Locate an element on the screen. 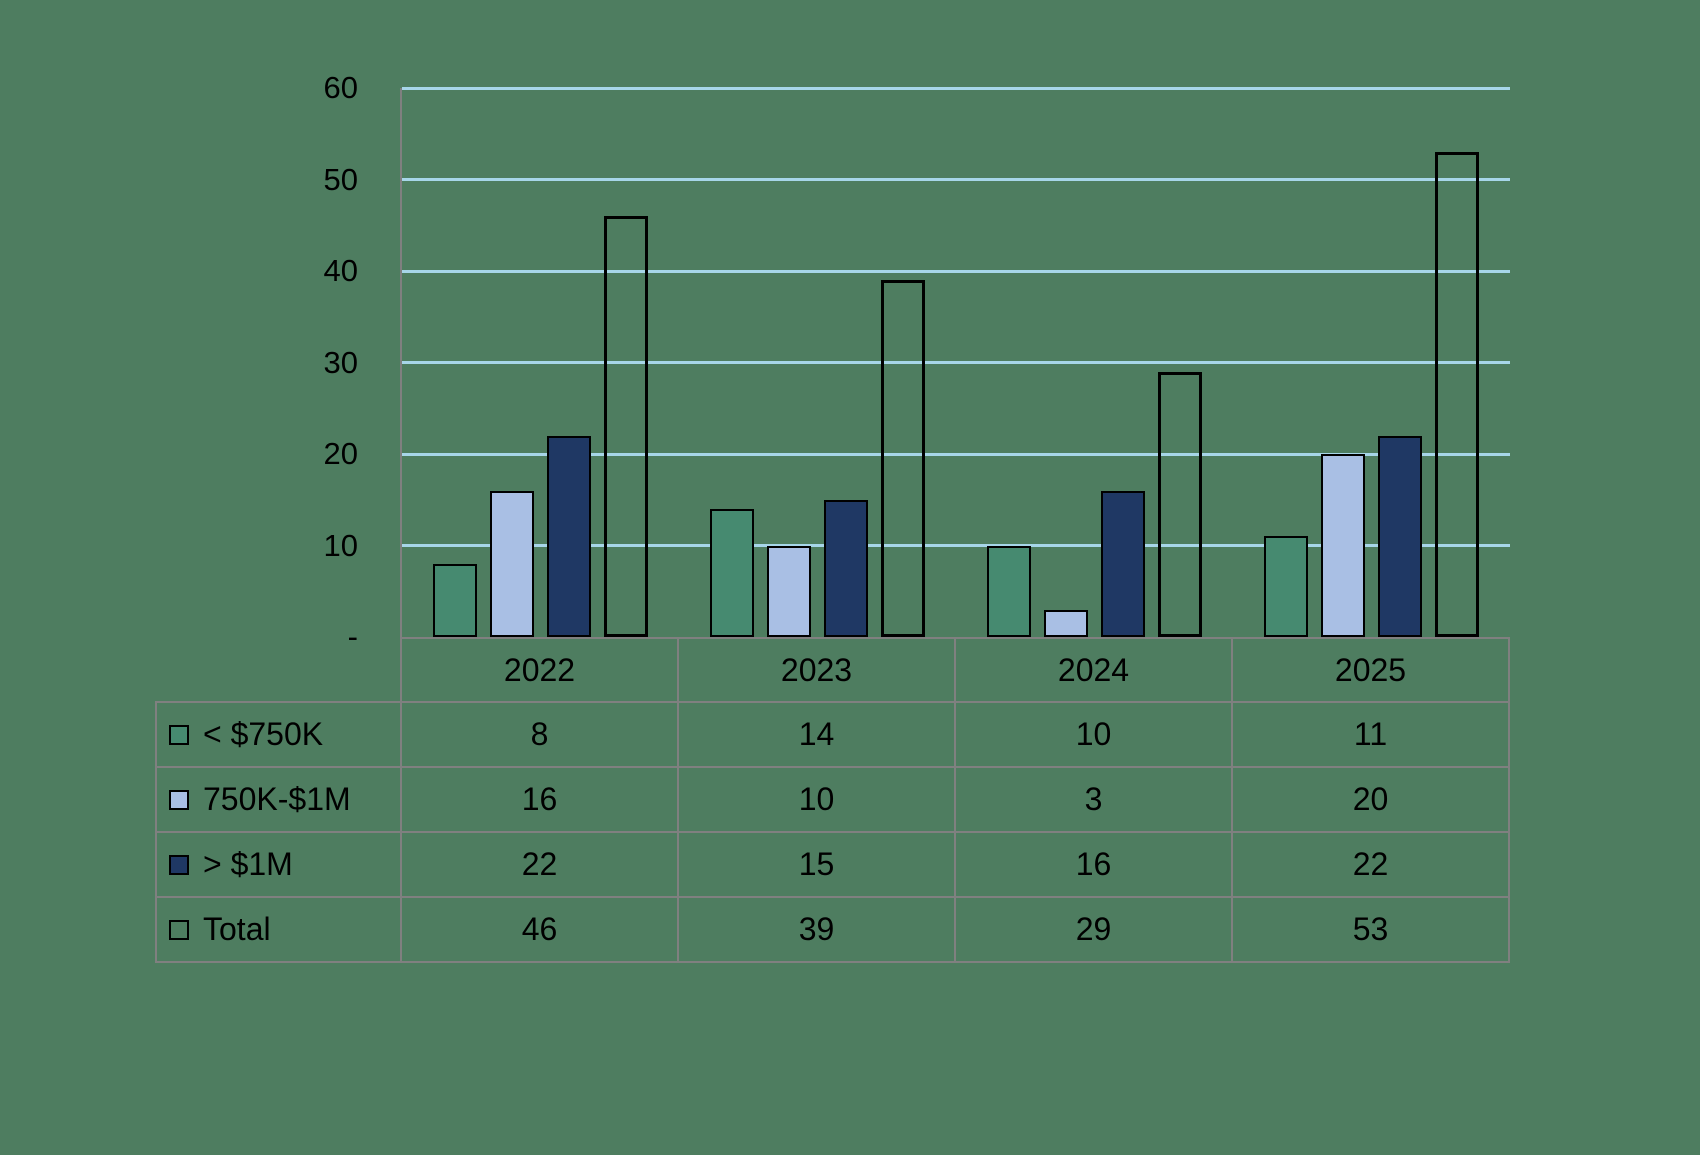  year-label-2022: 2022 is located at coordinates (539, 670).